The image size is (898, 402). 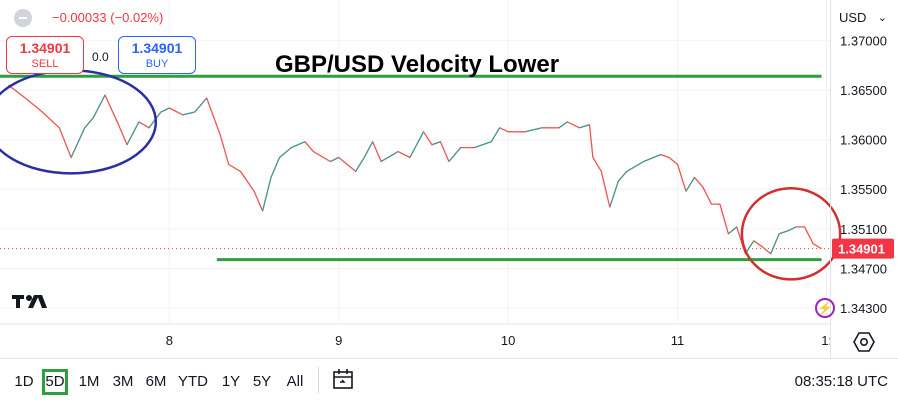 I want to click on range-button-6m: 6M, so click(x=156, y=381).